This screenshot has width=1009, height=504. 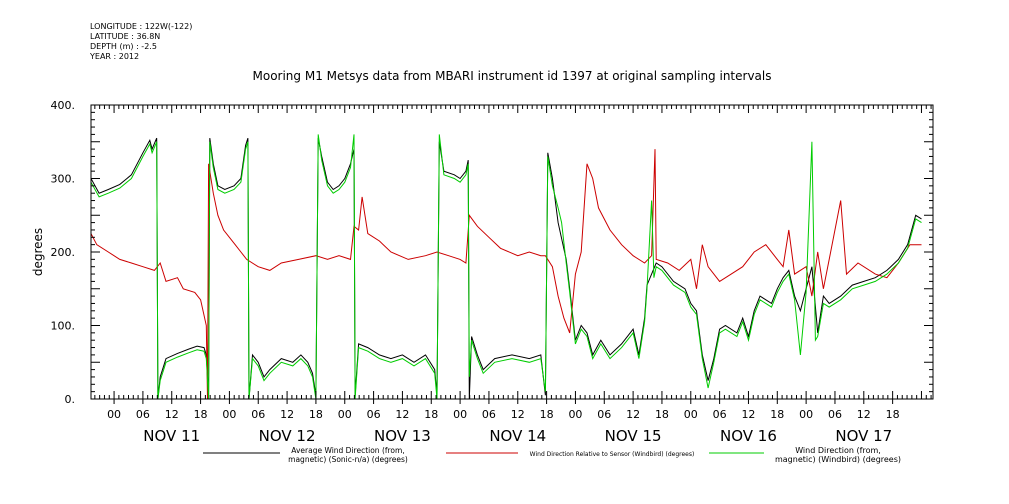 What do you see at coordinates (63, 179) in the screenshot?
I see `y-tick-label: 300.` at bounding box center [63, 179].